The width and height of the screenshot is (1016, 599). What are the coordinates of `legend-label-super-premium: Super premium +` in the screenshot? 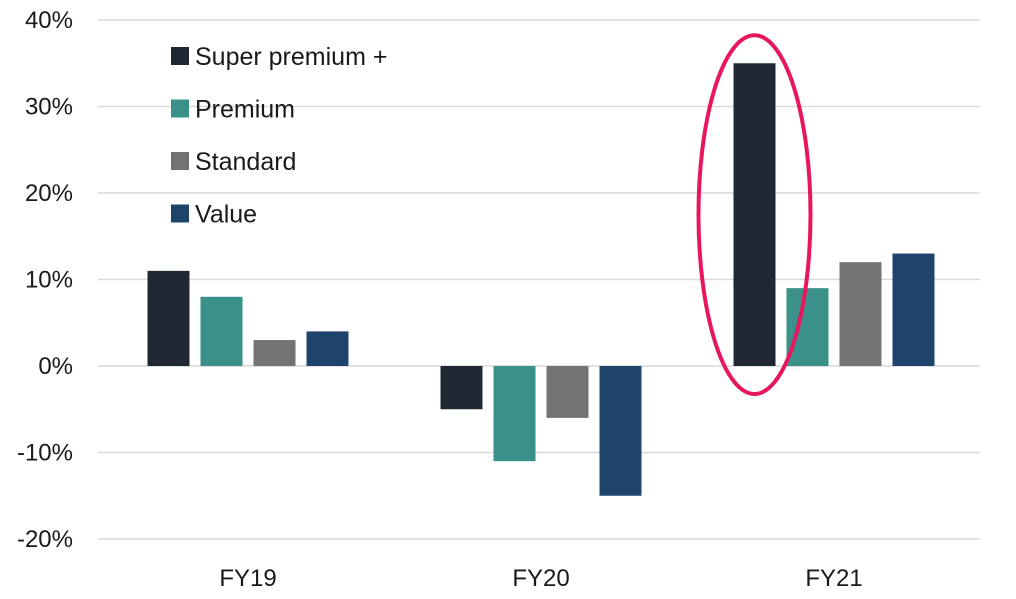 It's located at (291, 57).